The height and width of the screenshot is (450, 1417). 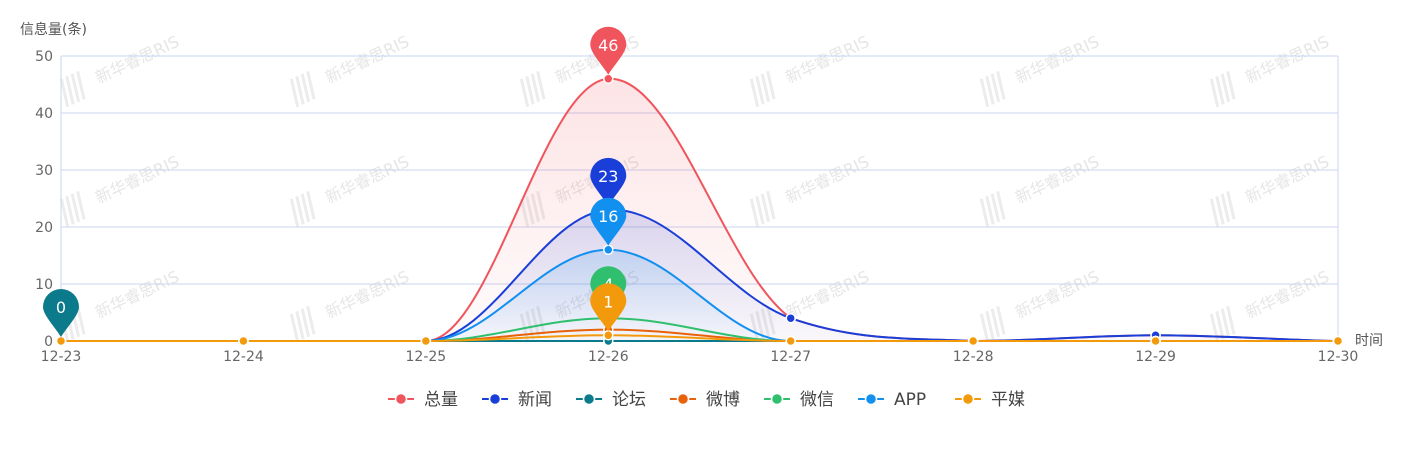 I want to click on legend-label: APP, so click(x=910, y=400).